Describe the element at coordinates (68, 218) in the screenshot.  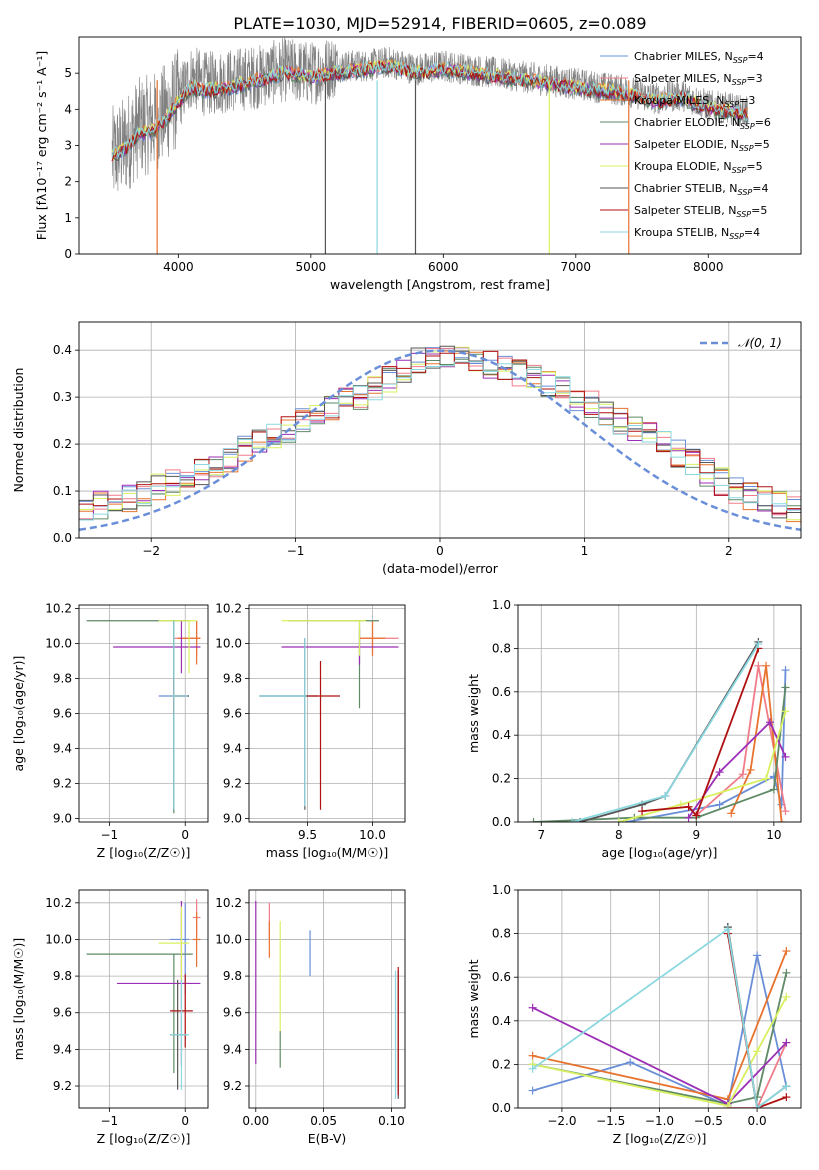
I see `y-tick-label: 1` at that location.